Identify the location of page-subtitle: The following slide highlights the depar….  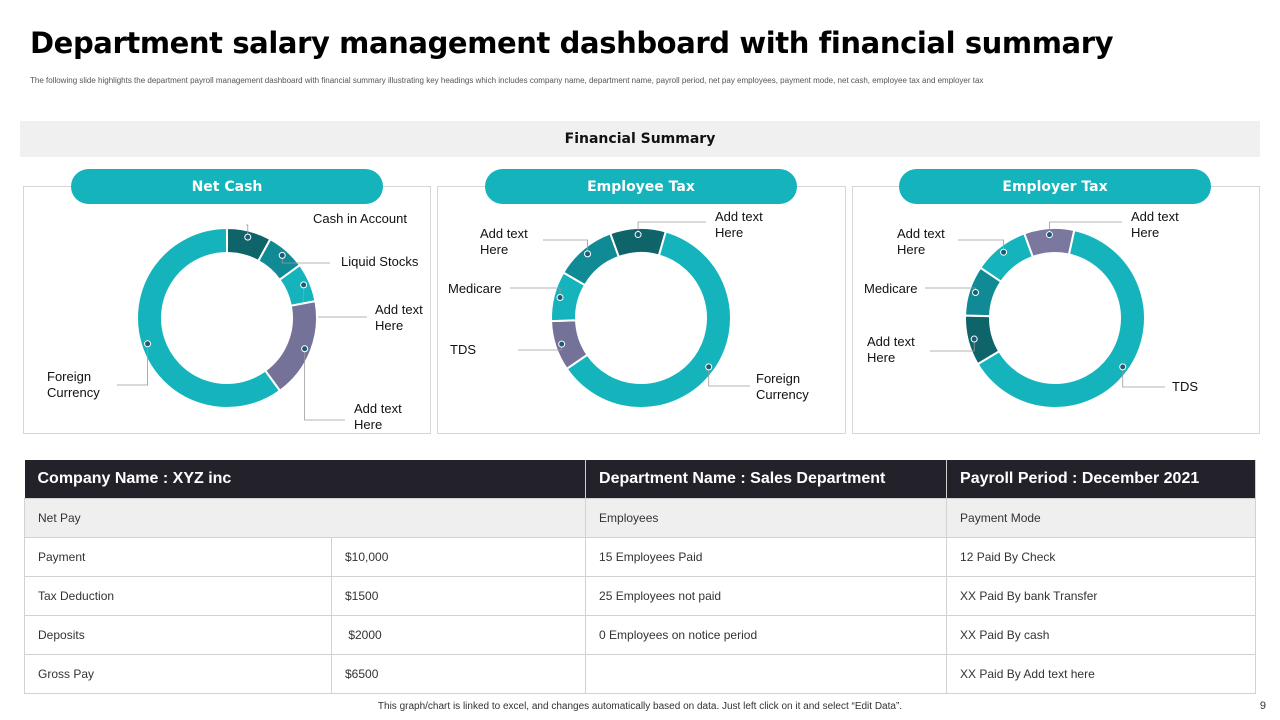
(507, 80).